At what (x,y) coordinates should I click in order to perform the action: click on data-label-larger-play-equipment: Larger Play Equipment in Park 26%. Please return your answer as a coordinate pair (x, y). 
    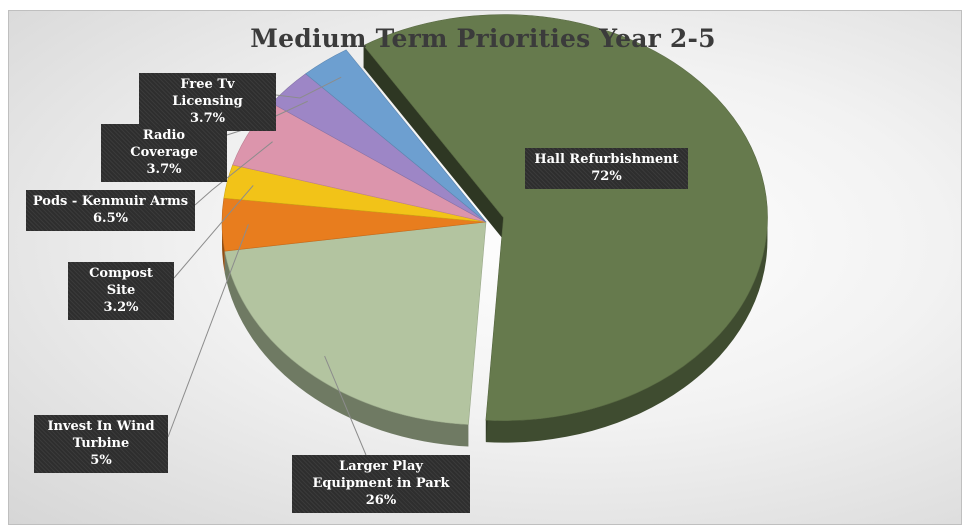
    Looking at the image, I should click on (381, 484).